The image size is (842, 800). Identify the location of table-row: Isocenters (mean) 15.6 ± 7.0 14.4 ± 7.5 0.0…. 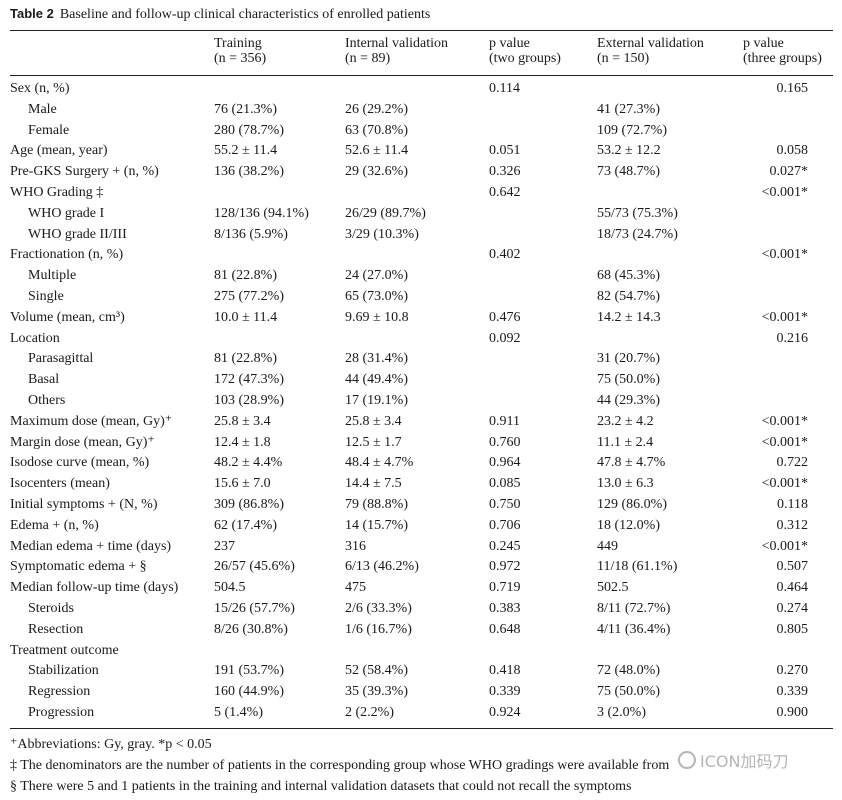
(421, 484).